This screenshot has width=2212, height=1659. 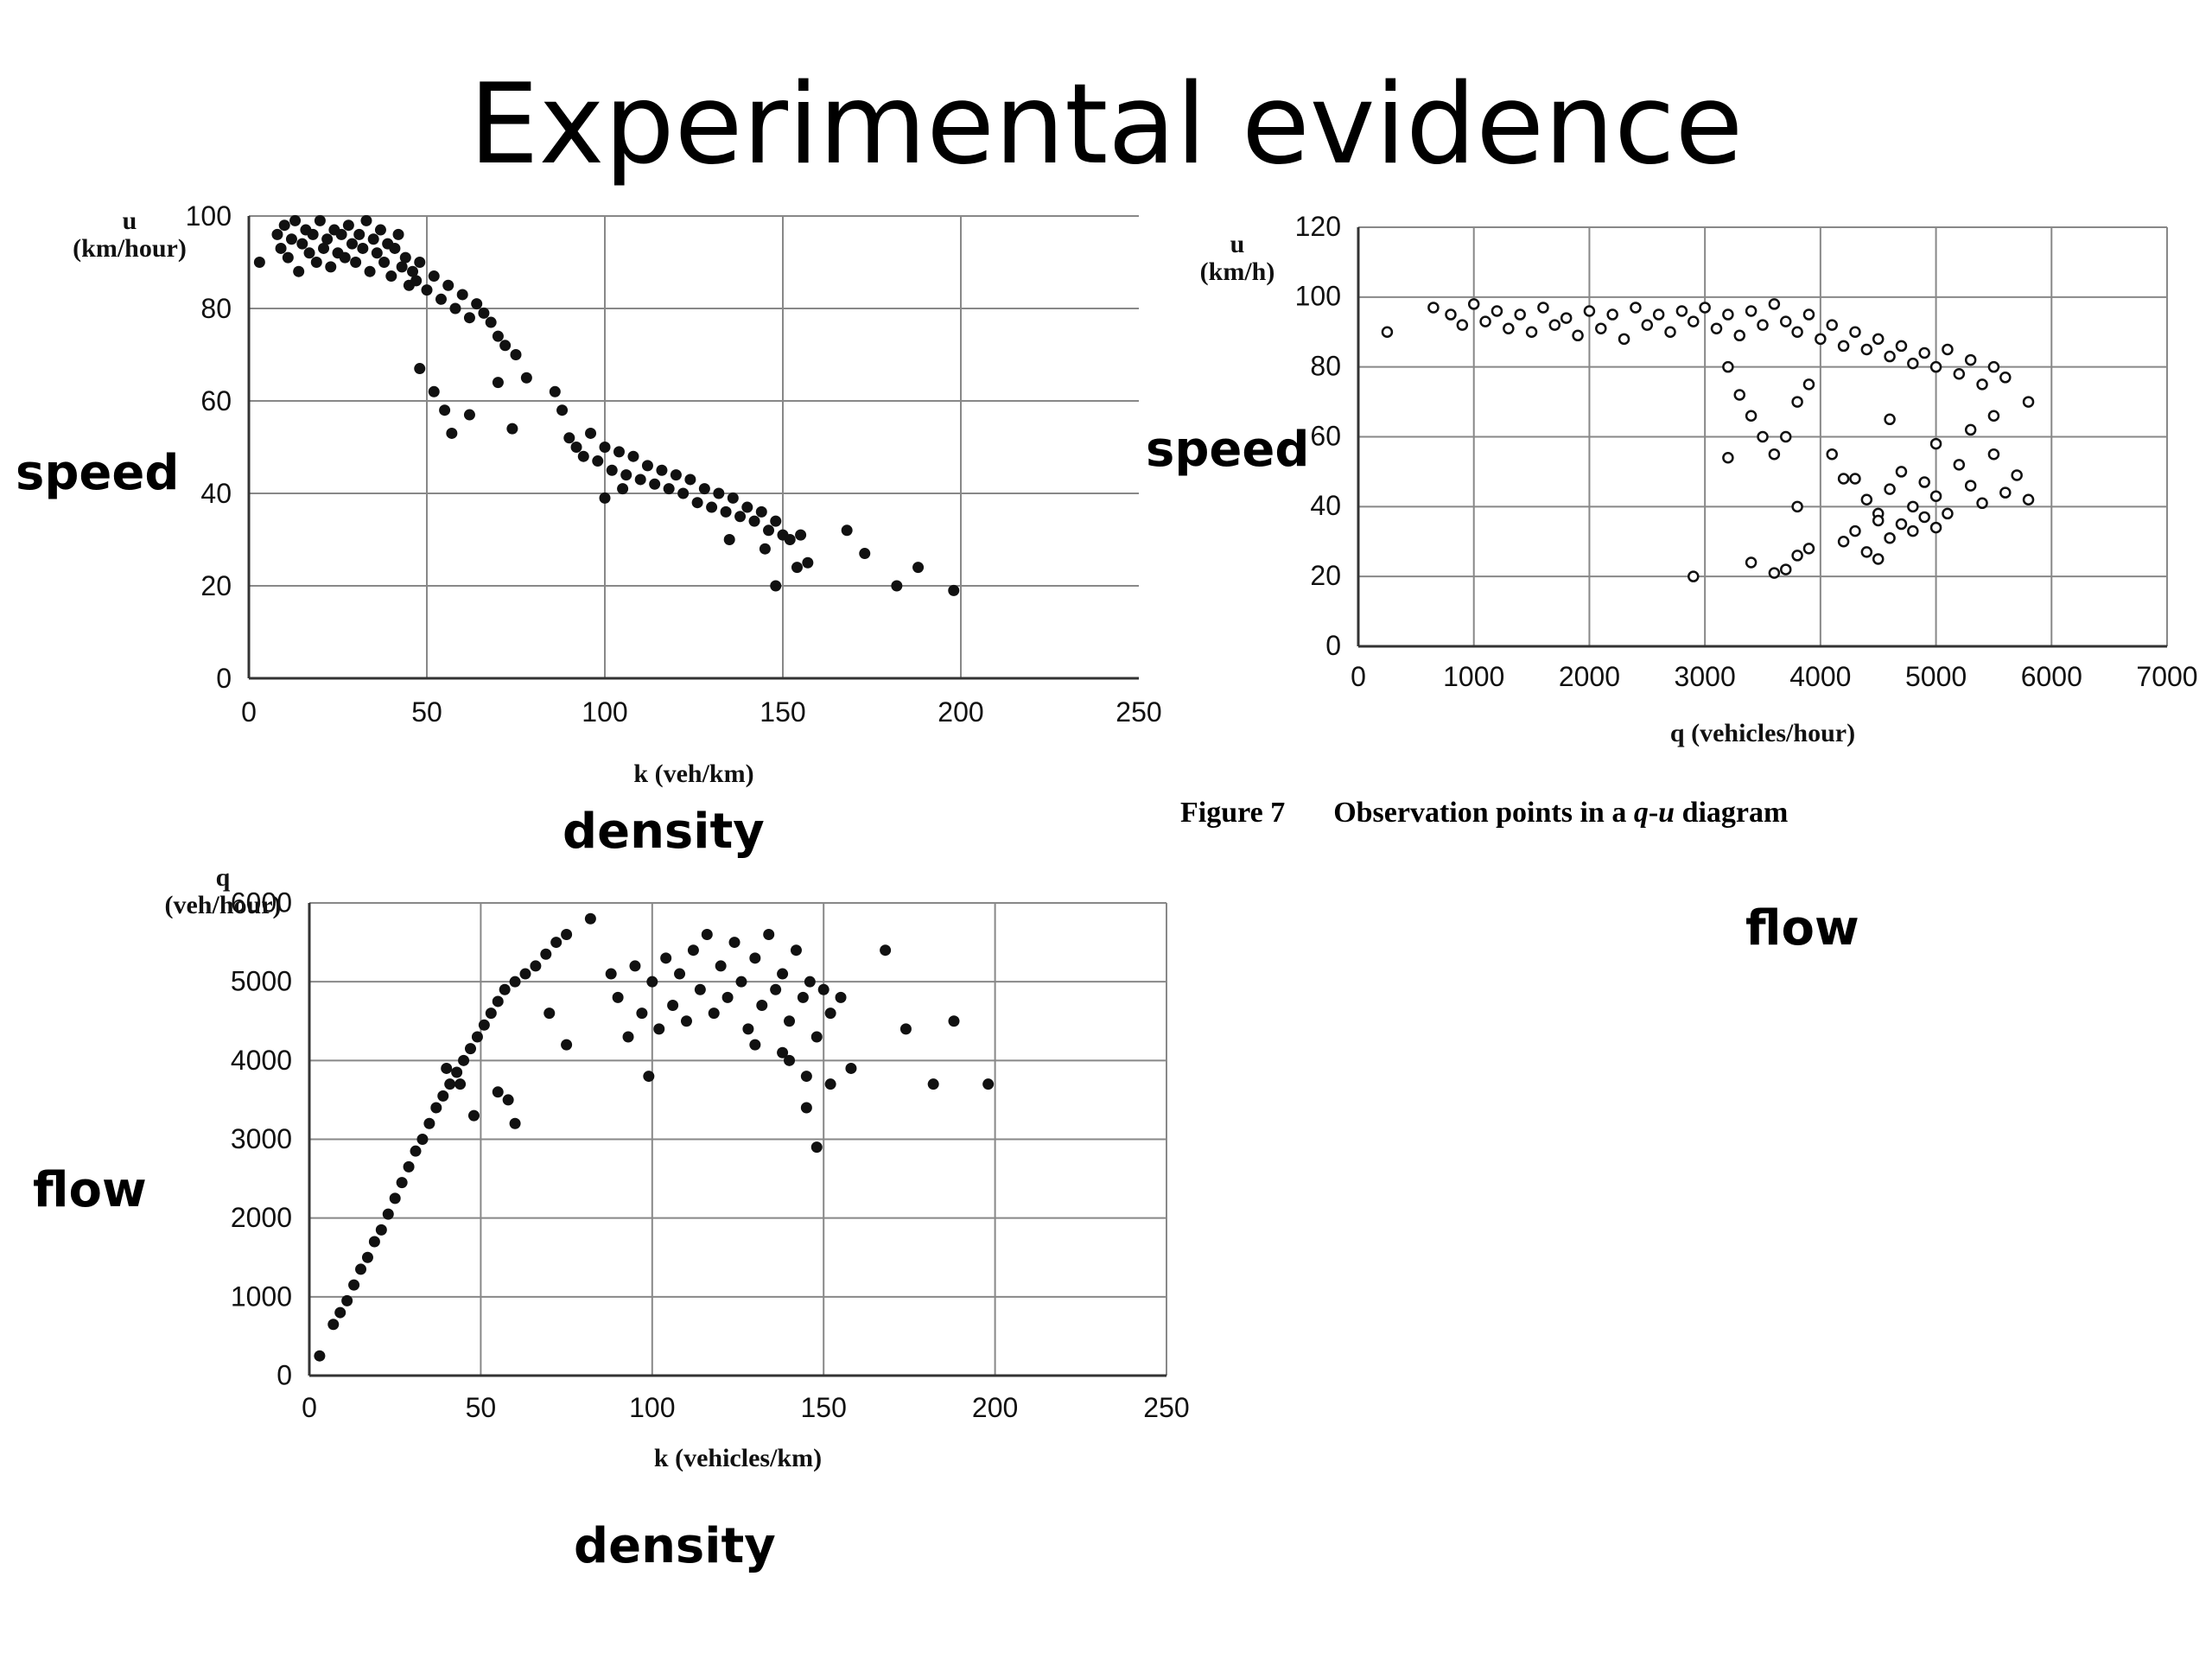 What do you see at coordinates (1483, 813) in the screenshot?
I see `caption-pre: Observation points in a` at bounding box center [1483, 813].